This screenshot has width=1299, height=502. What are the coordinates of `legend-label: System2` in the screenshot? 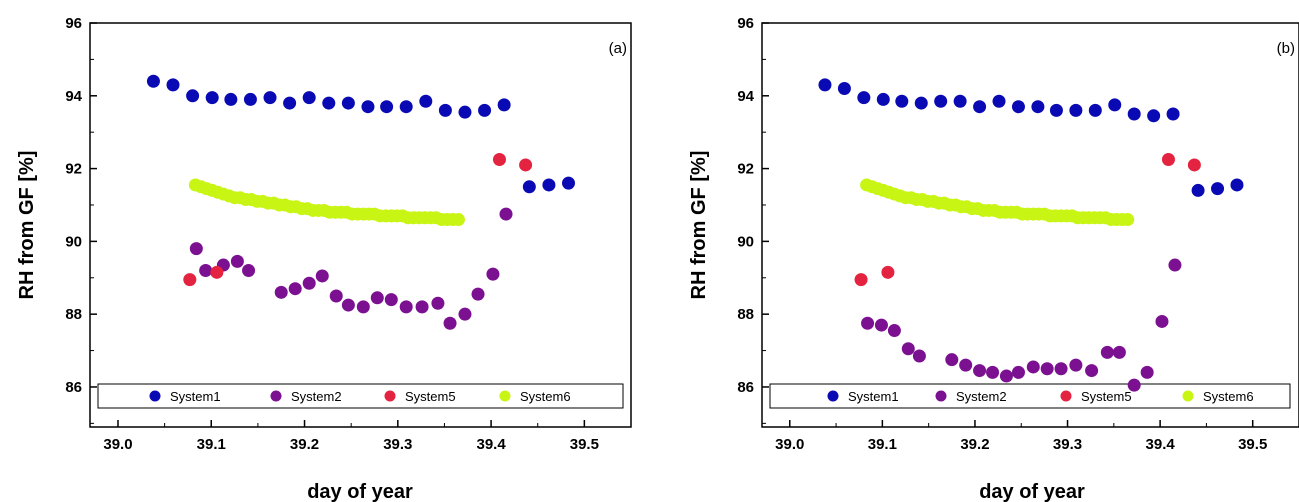 It's located at (981, 396).